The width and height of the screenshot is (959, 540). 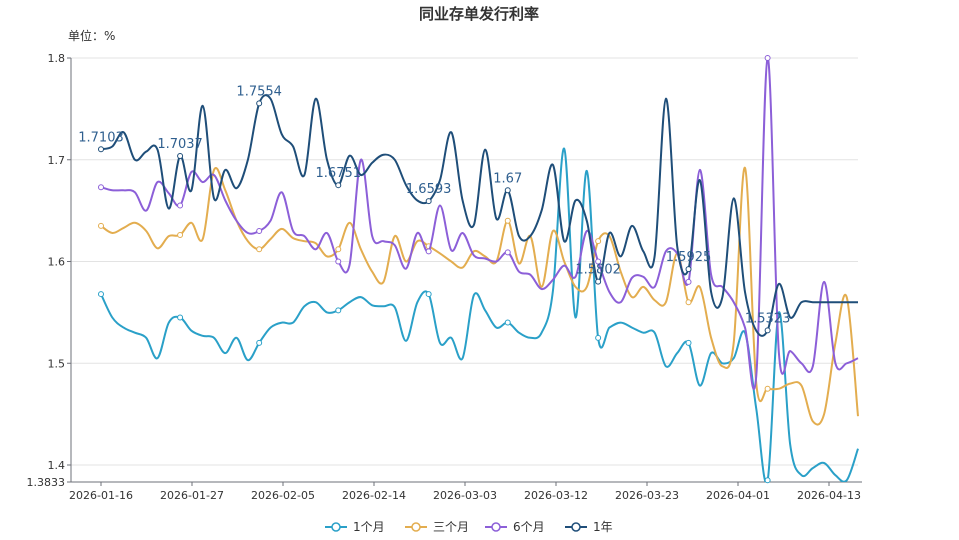 I want to click on legend: 1个月 三个月 6个月 1年, so click(x=469, y=527).